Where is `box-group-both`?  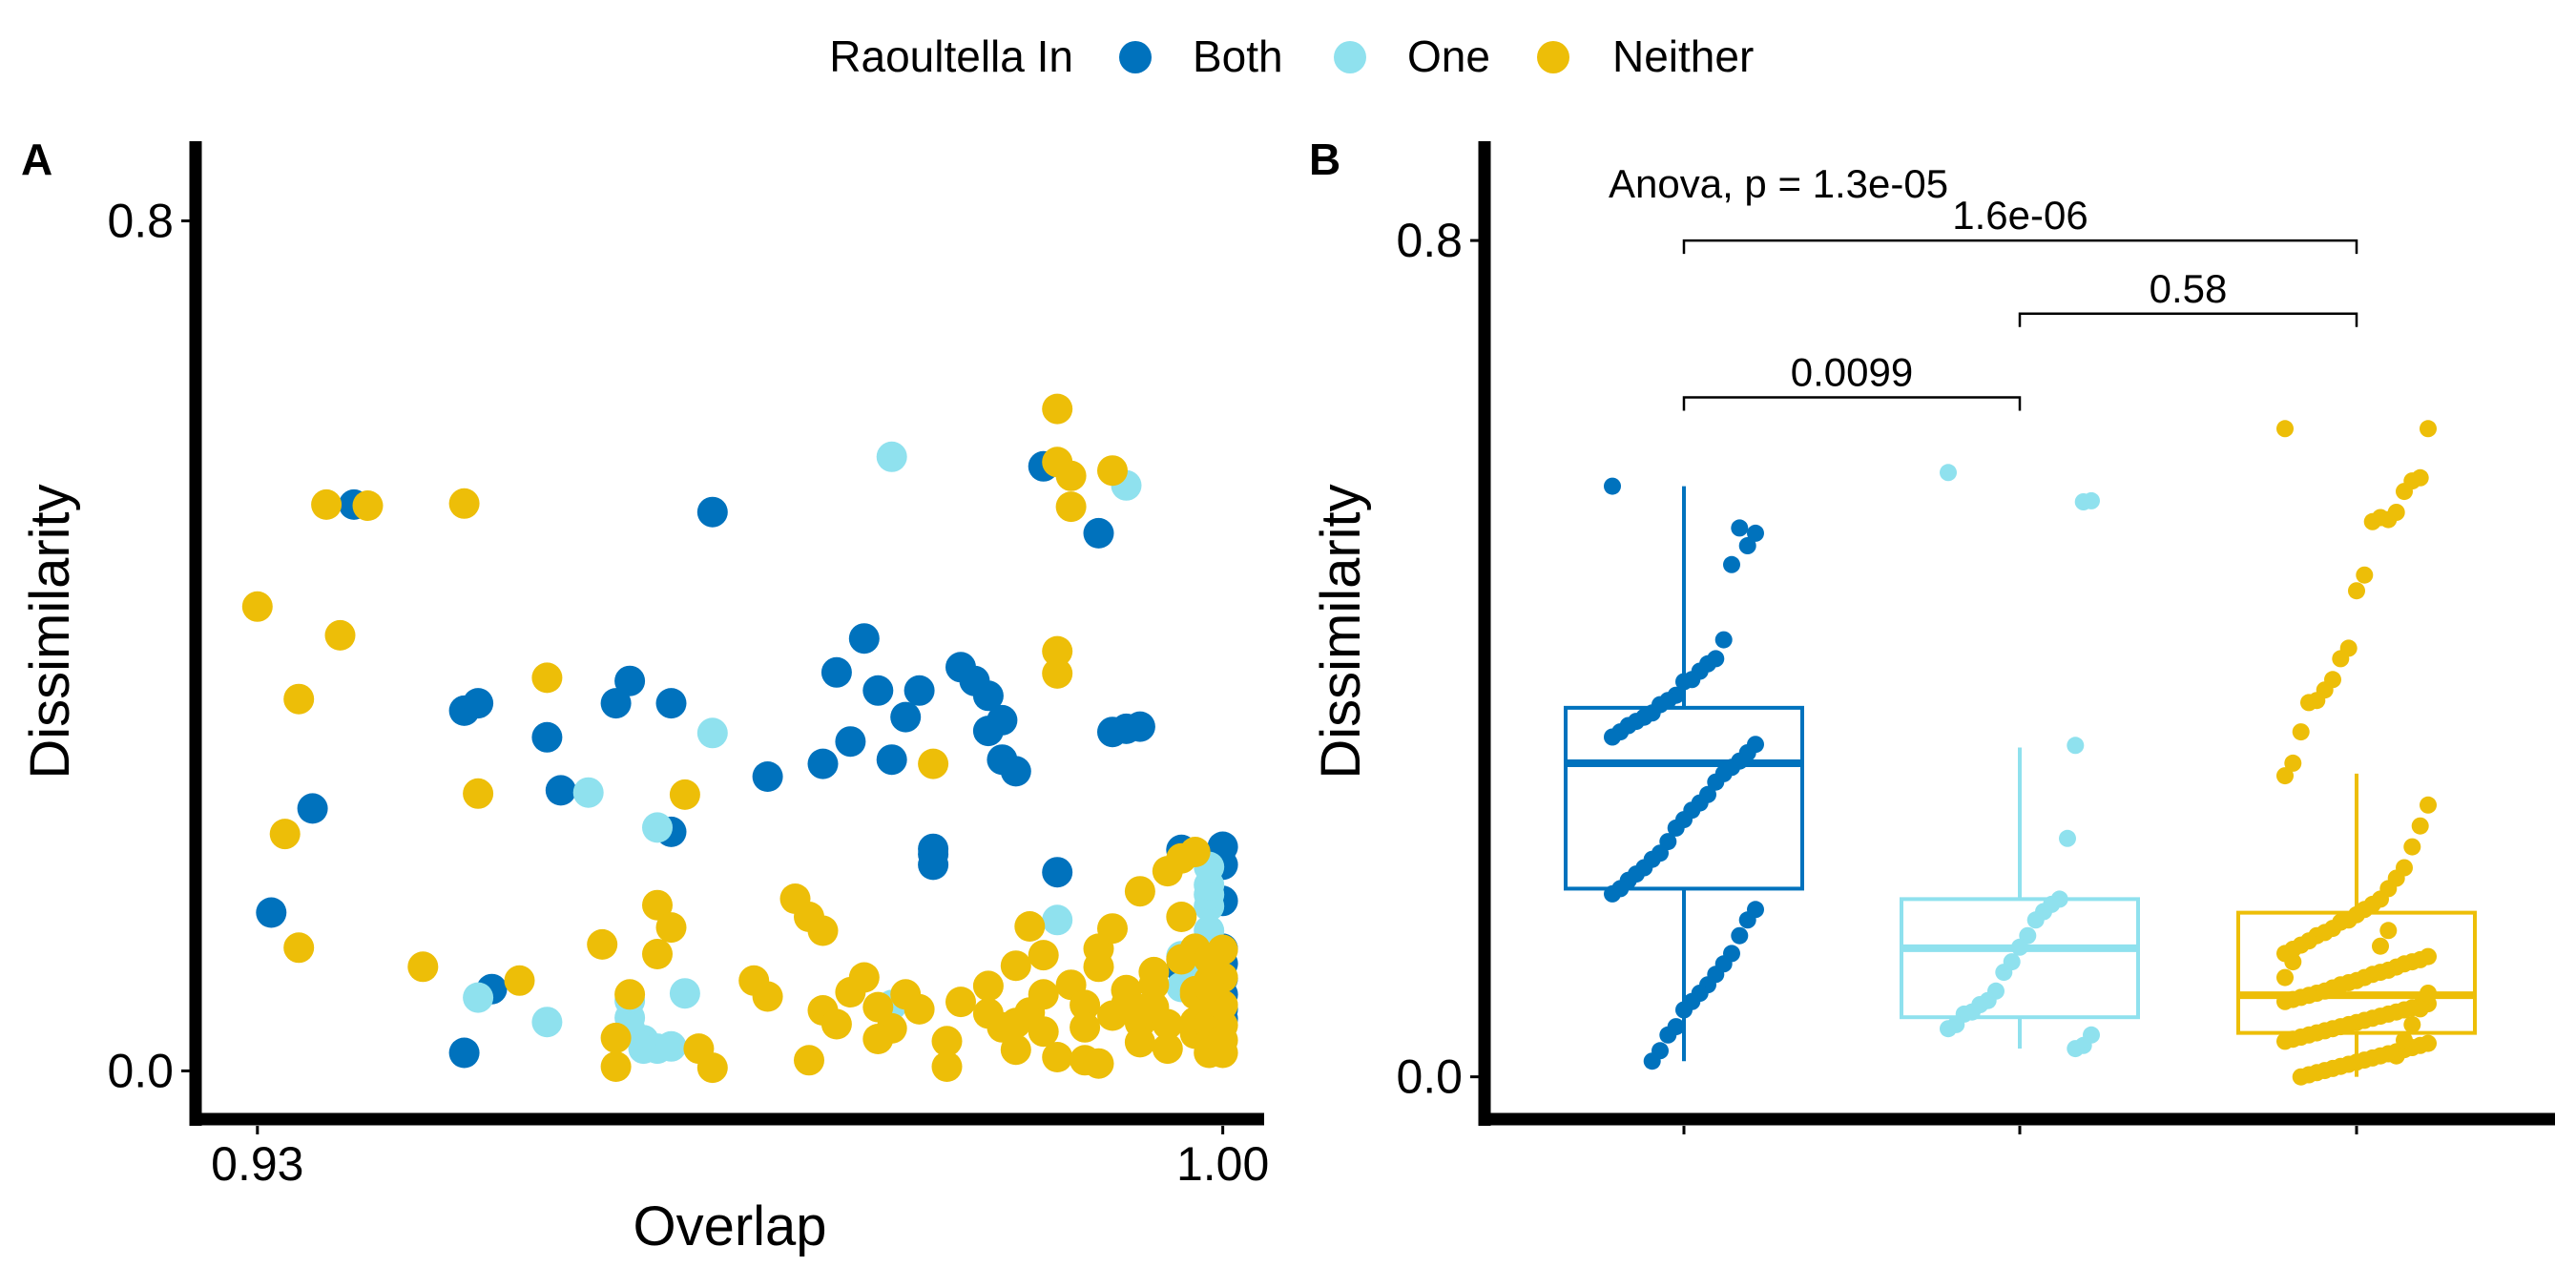 box-group-both is located at coordinates (1684, 773).